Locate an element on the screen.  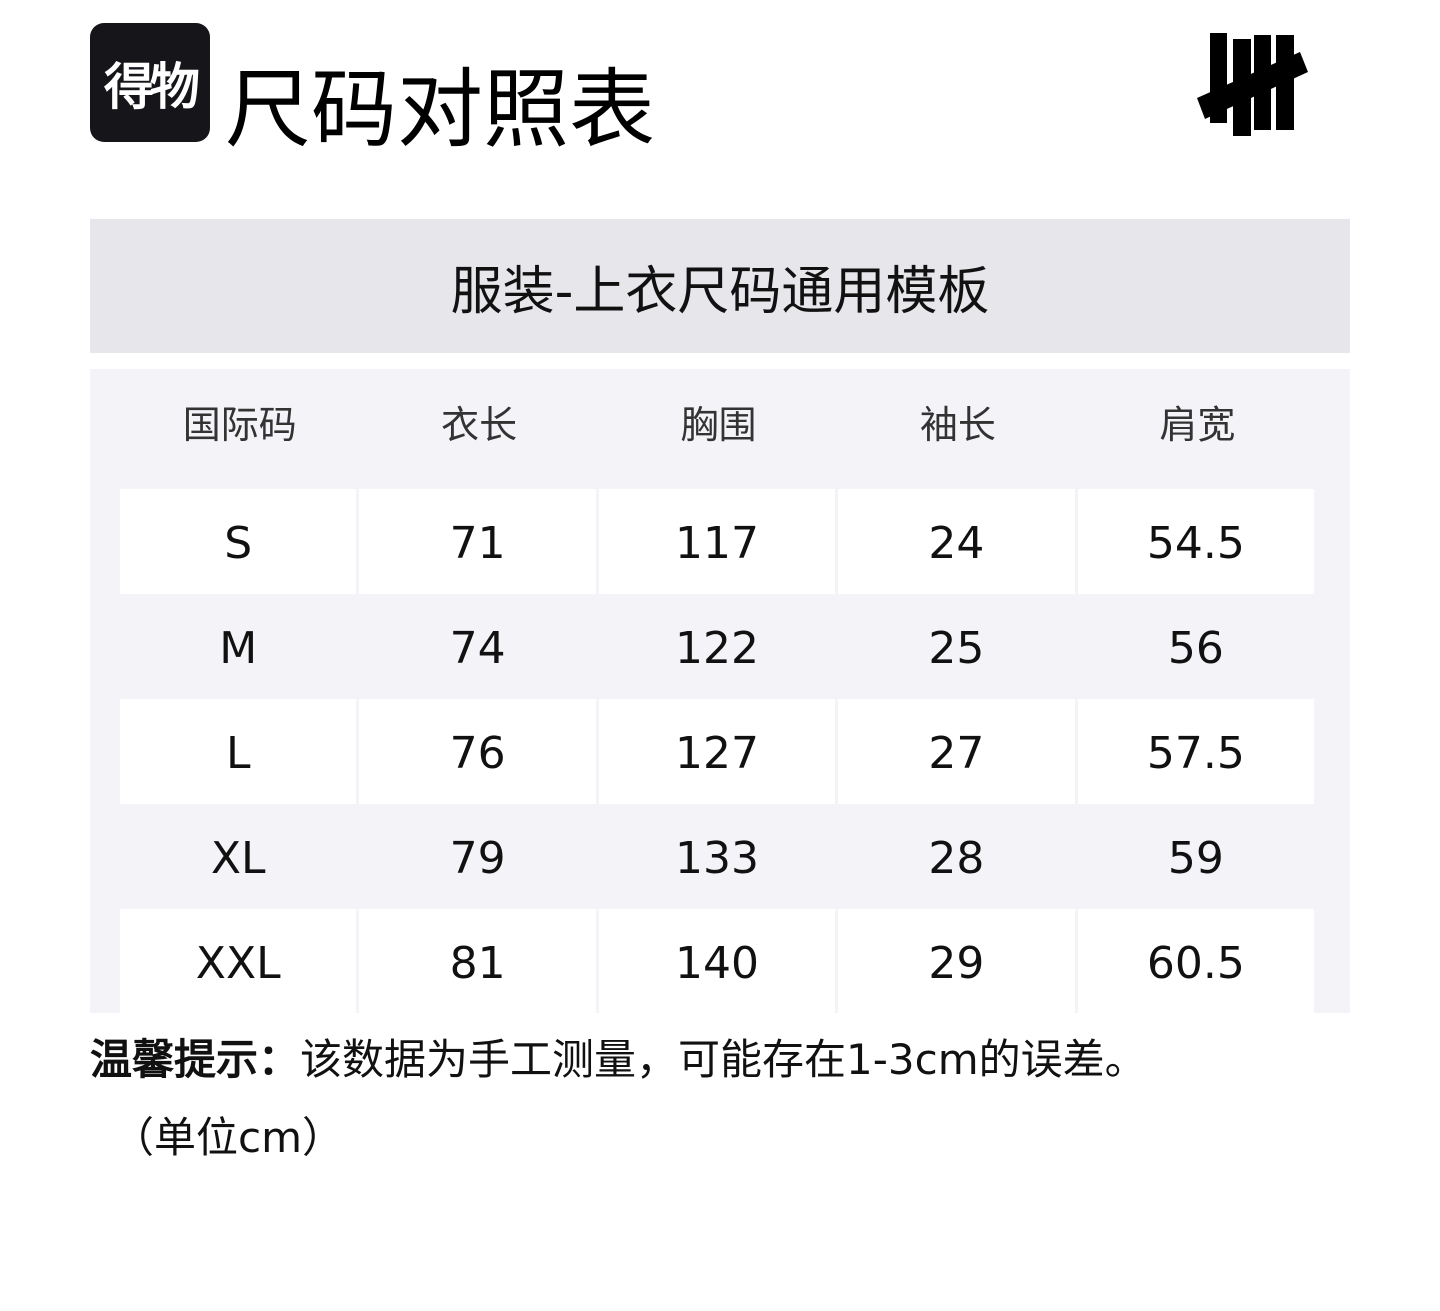
header-cell: 国际码 is located at coordinates (239, 425).